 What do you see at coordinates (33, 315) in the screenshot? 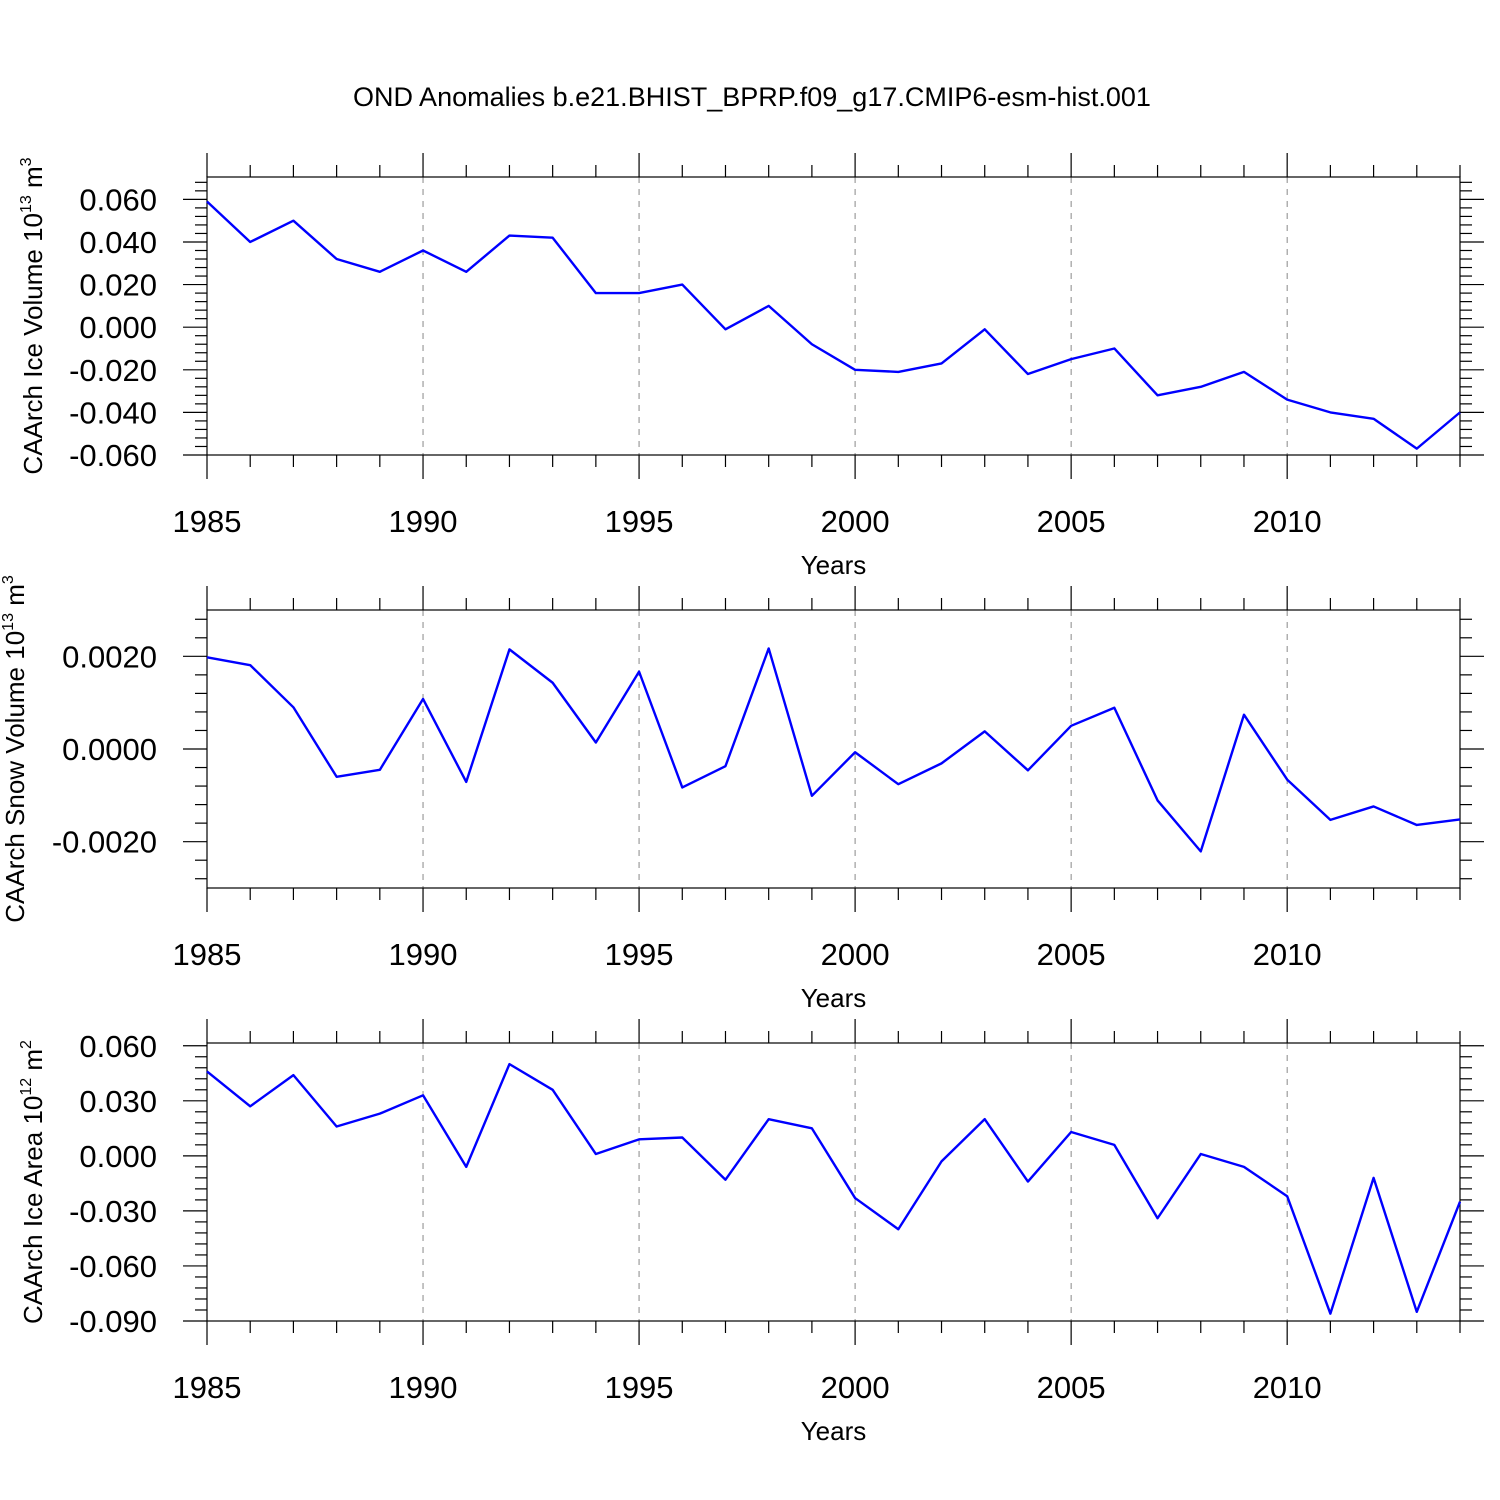
I see `y-axis-label: CAArch Ice Volume 1013 m3` at bounding box center [33, 315].